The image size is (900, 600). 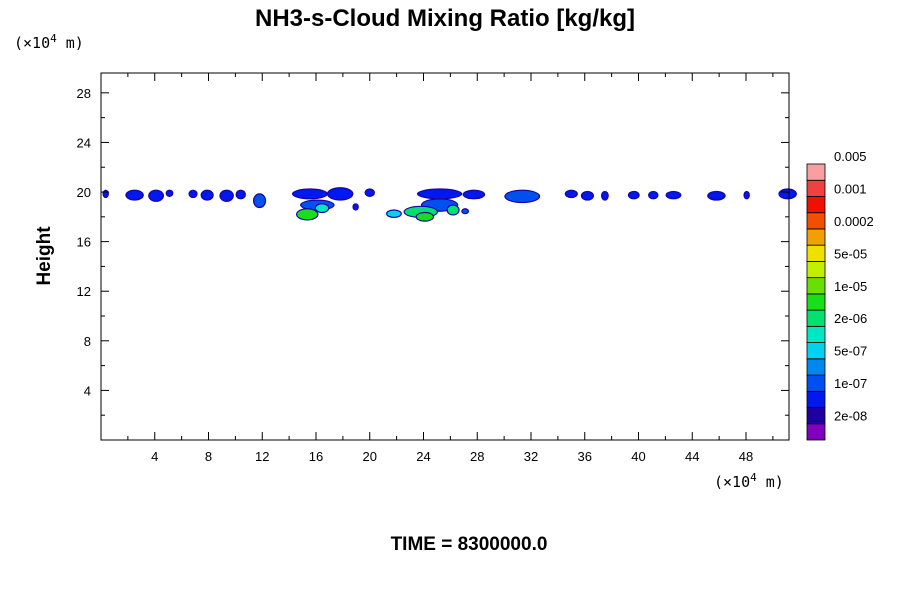 What do you see at coordinates (850, 416) in the screenshot?
I see `colorbar-label: 2e-08` at bounding box center [850, 416].